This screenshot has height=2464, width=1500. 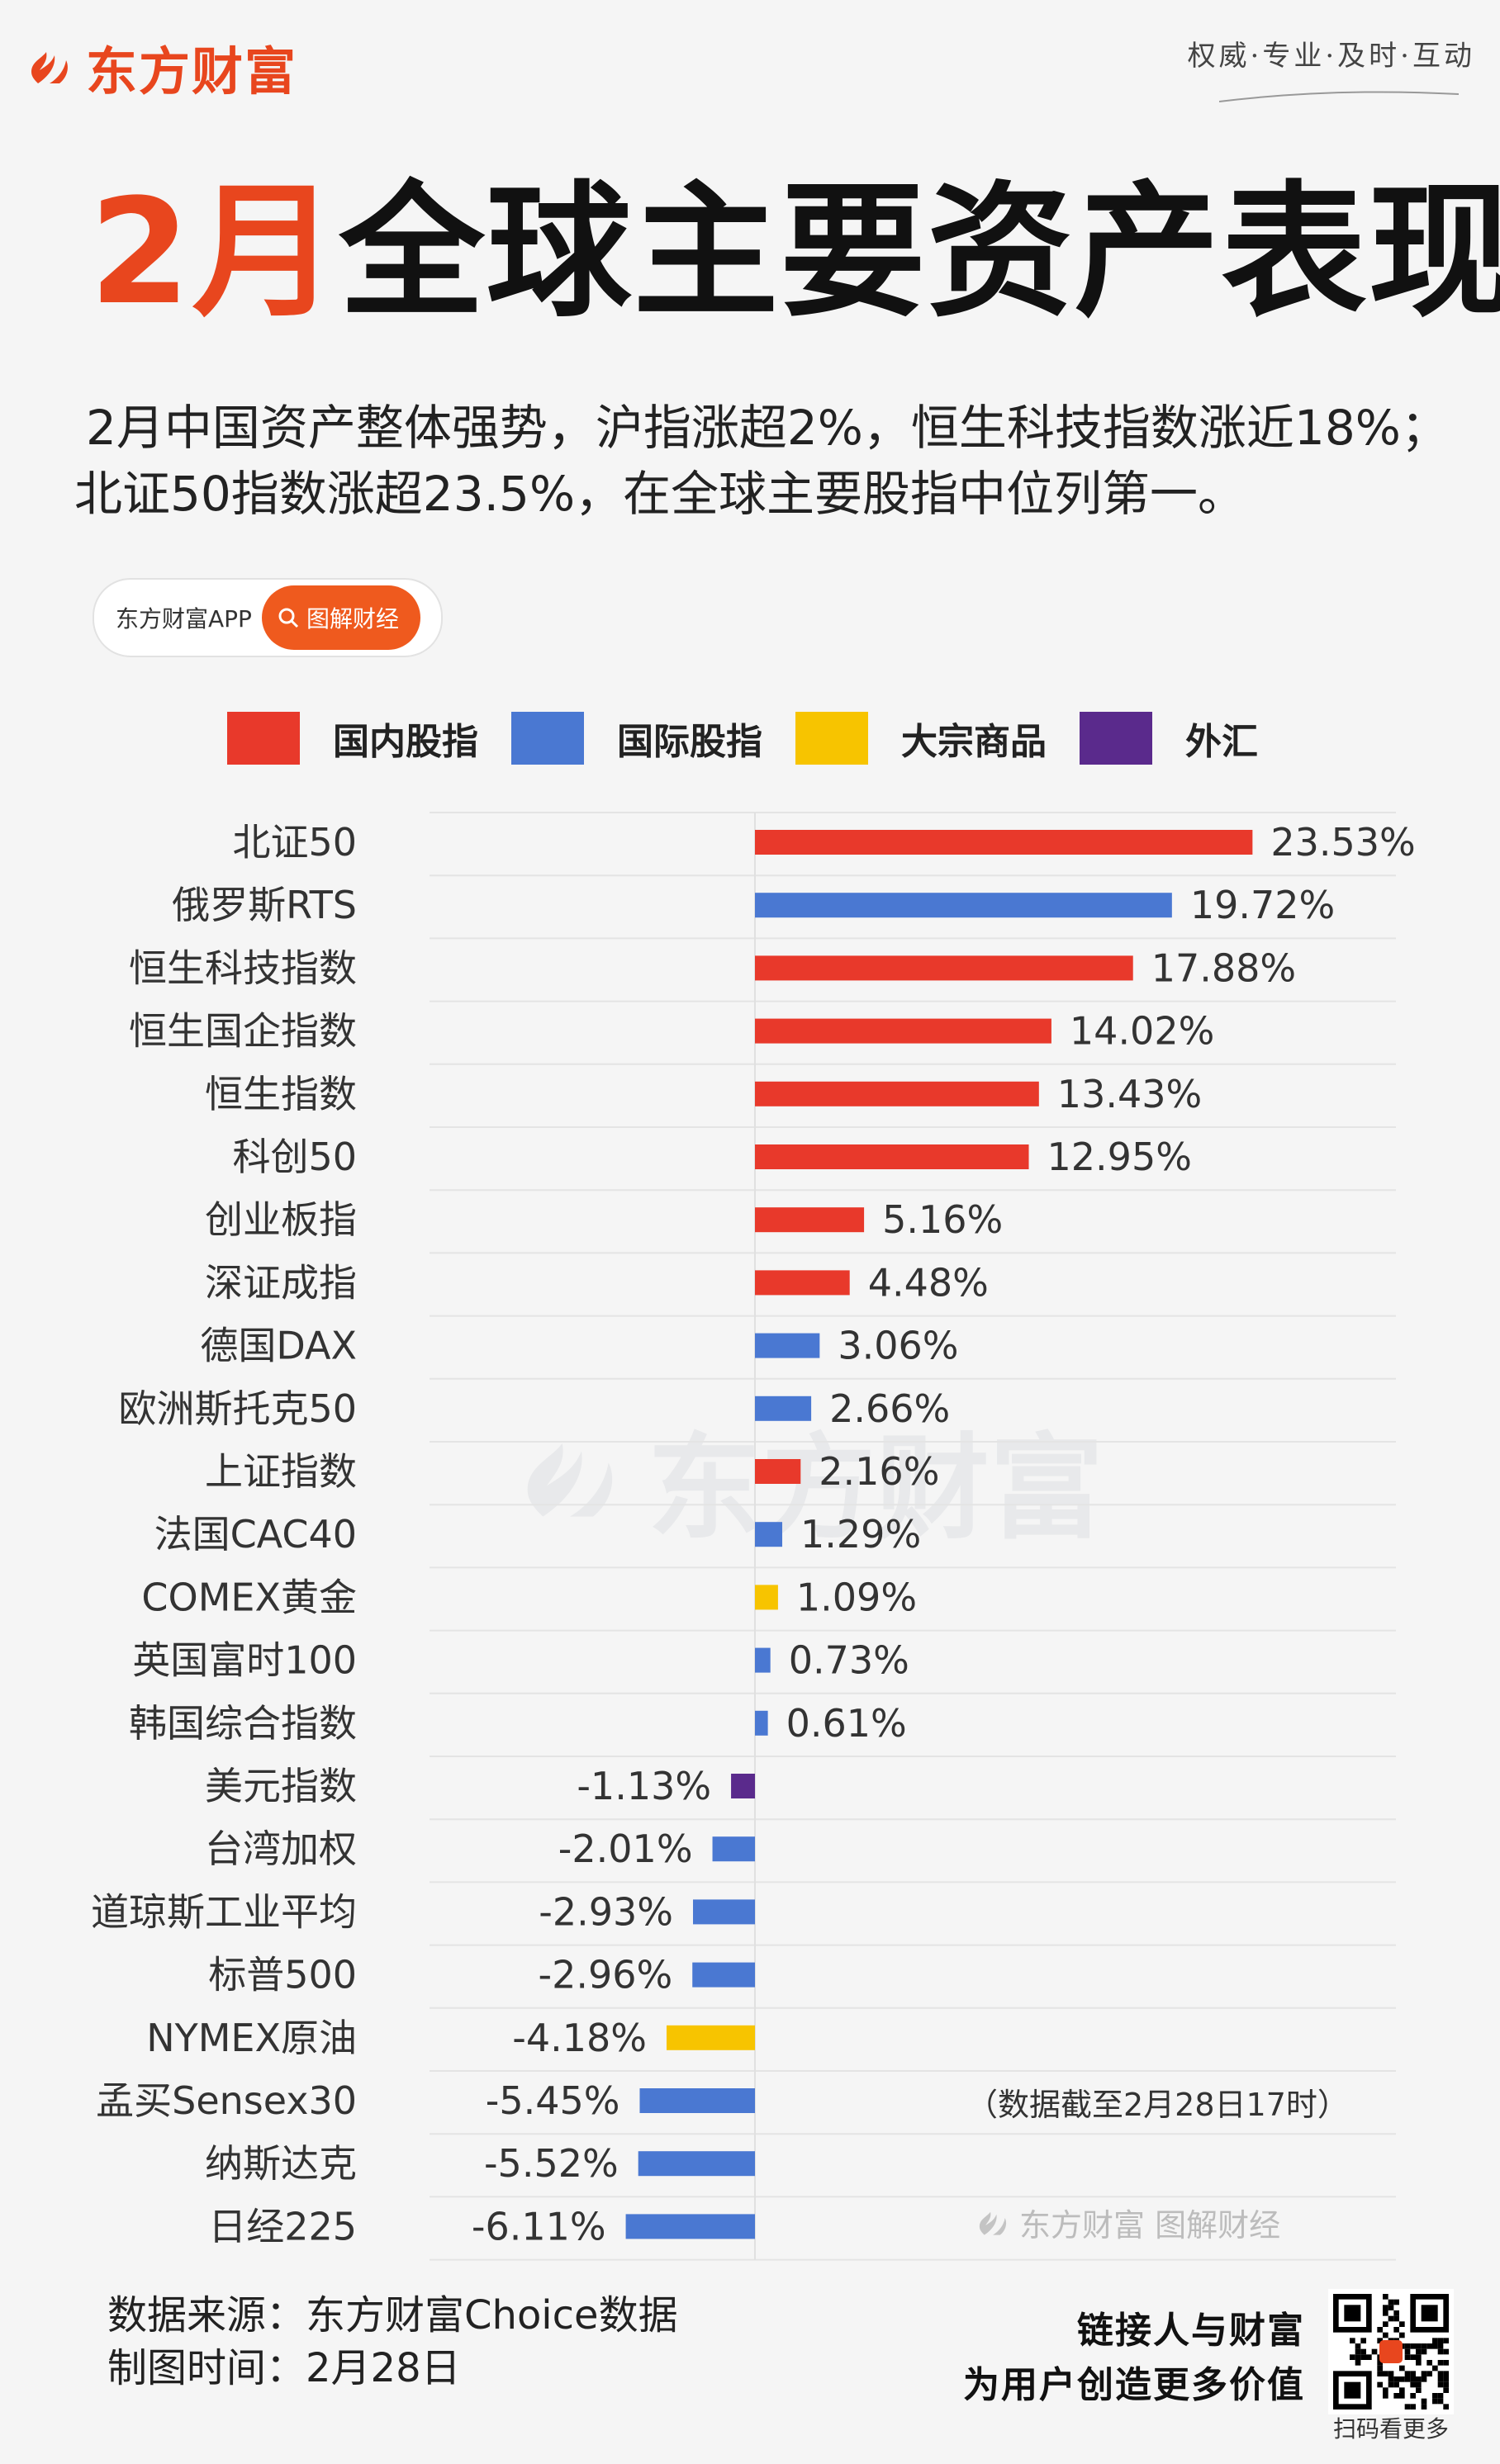 I want to click on pill-tag-button: 图解财经, so click(x=340, y=618).